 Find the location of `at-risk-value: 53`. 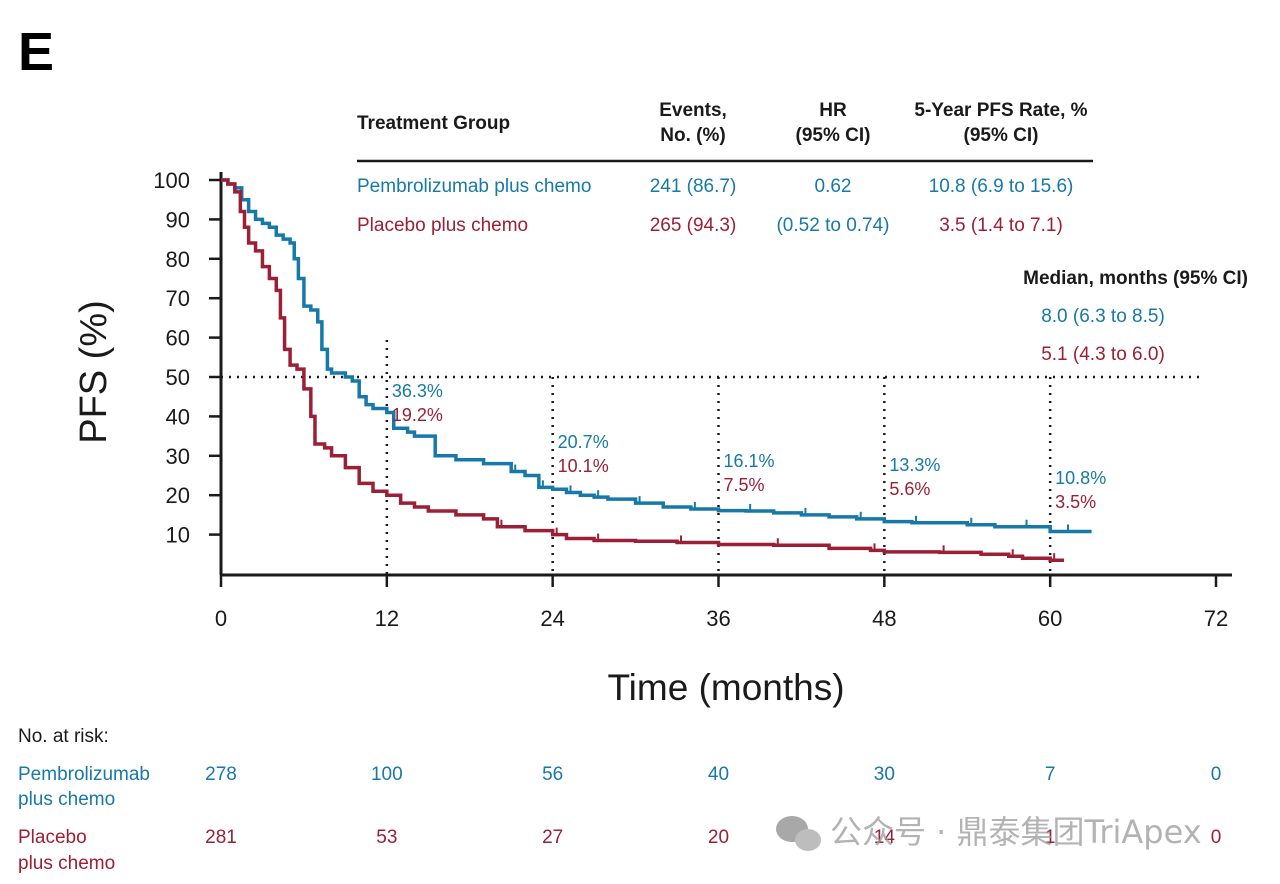

at-risk-value: 53 is located at coordinates (386, 837).